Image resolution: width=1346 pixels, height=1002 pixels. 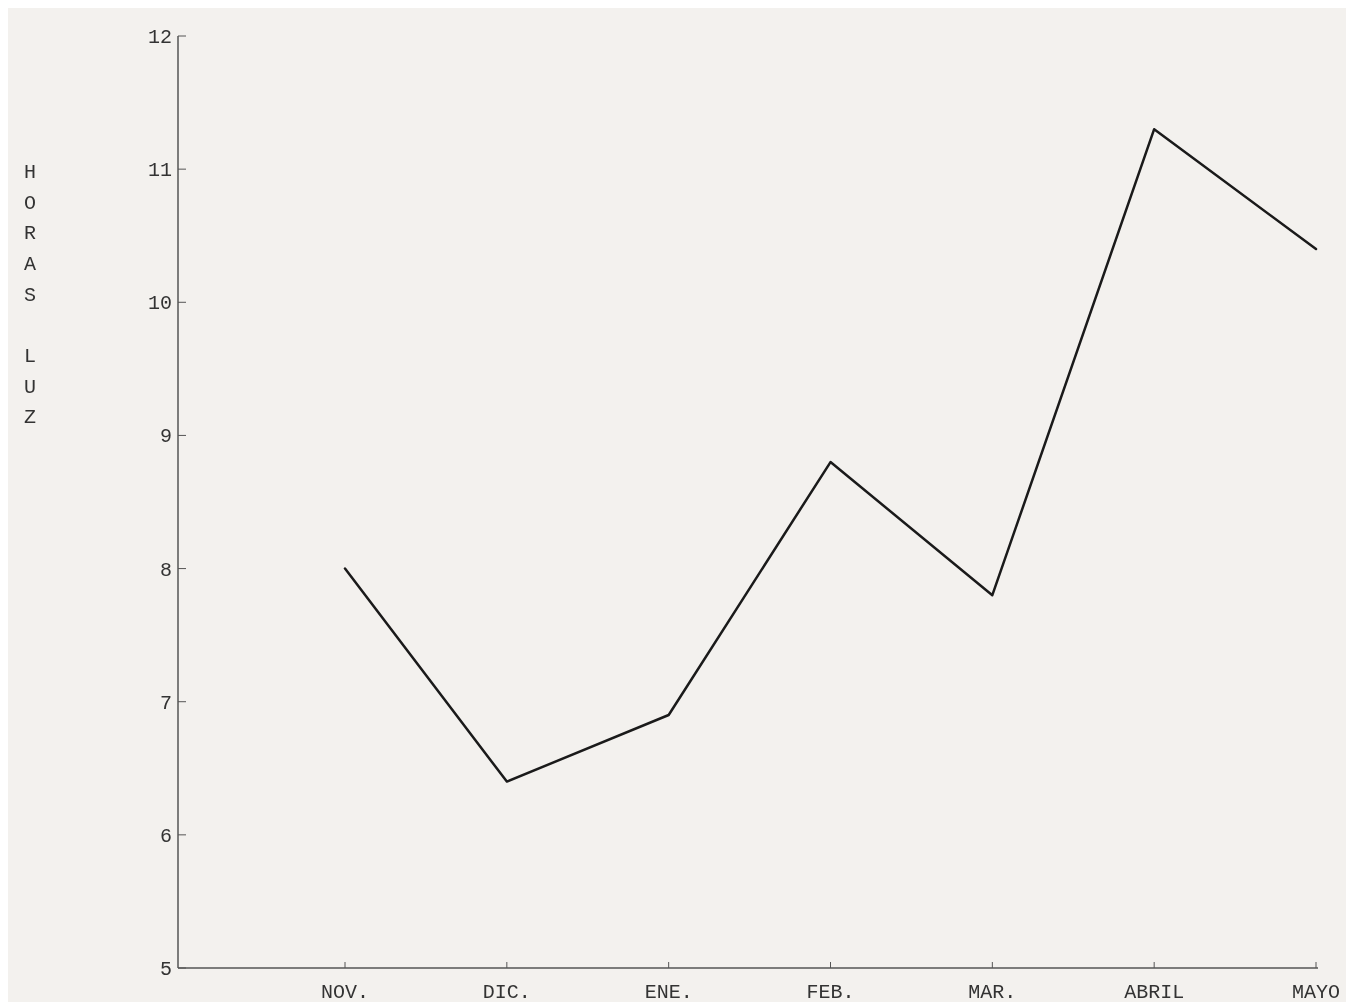 I want to click on x-tick-label: MAYO, so click(x=1316, y=991).